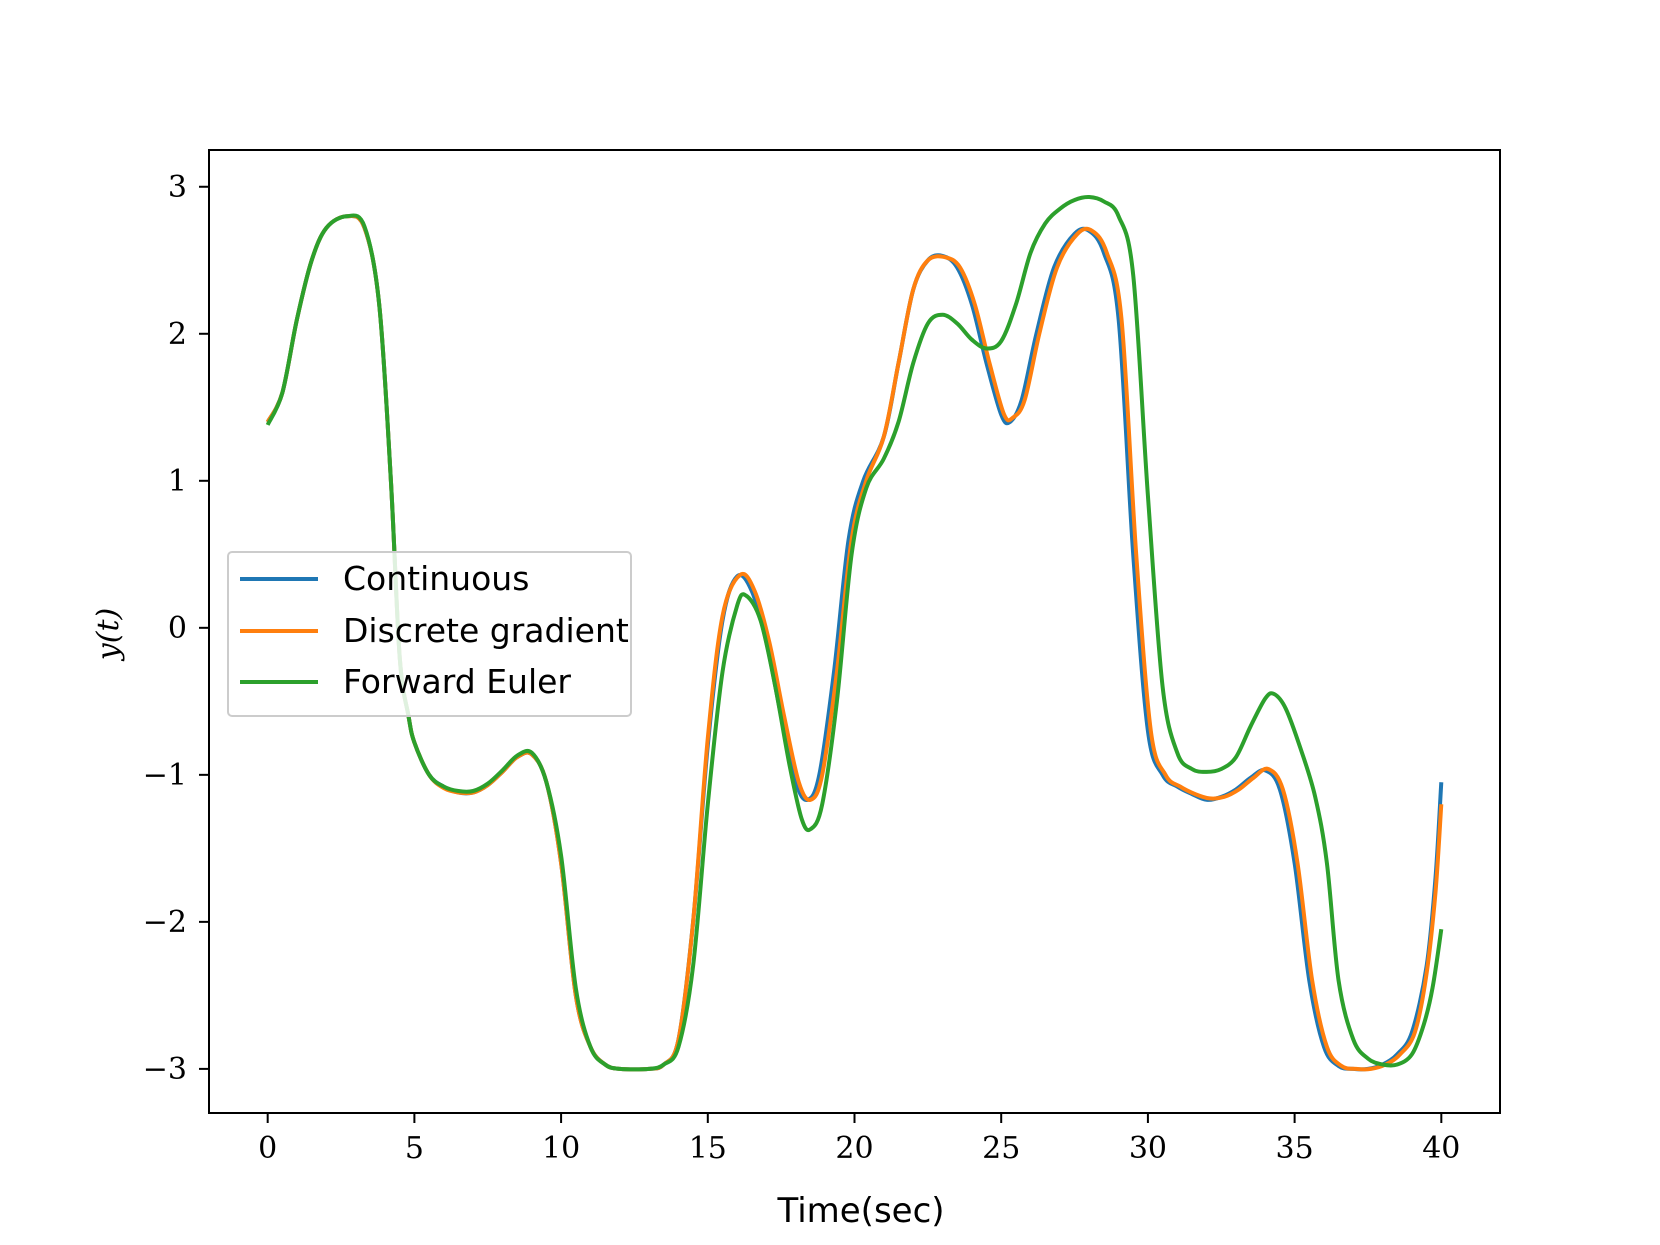  What do you see at coordinates (165, 775) in the screenshot?
I see `y-tick-label: −1` at bounding box center [165, 775].